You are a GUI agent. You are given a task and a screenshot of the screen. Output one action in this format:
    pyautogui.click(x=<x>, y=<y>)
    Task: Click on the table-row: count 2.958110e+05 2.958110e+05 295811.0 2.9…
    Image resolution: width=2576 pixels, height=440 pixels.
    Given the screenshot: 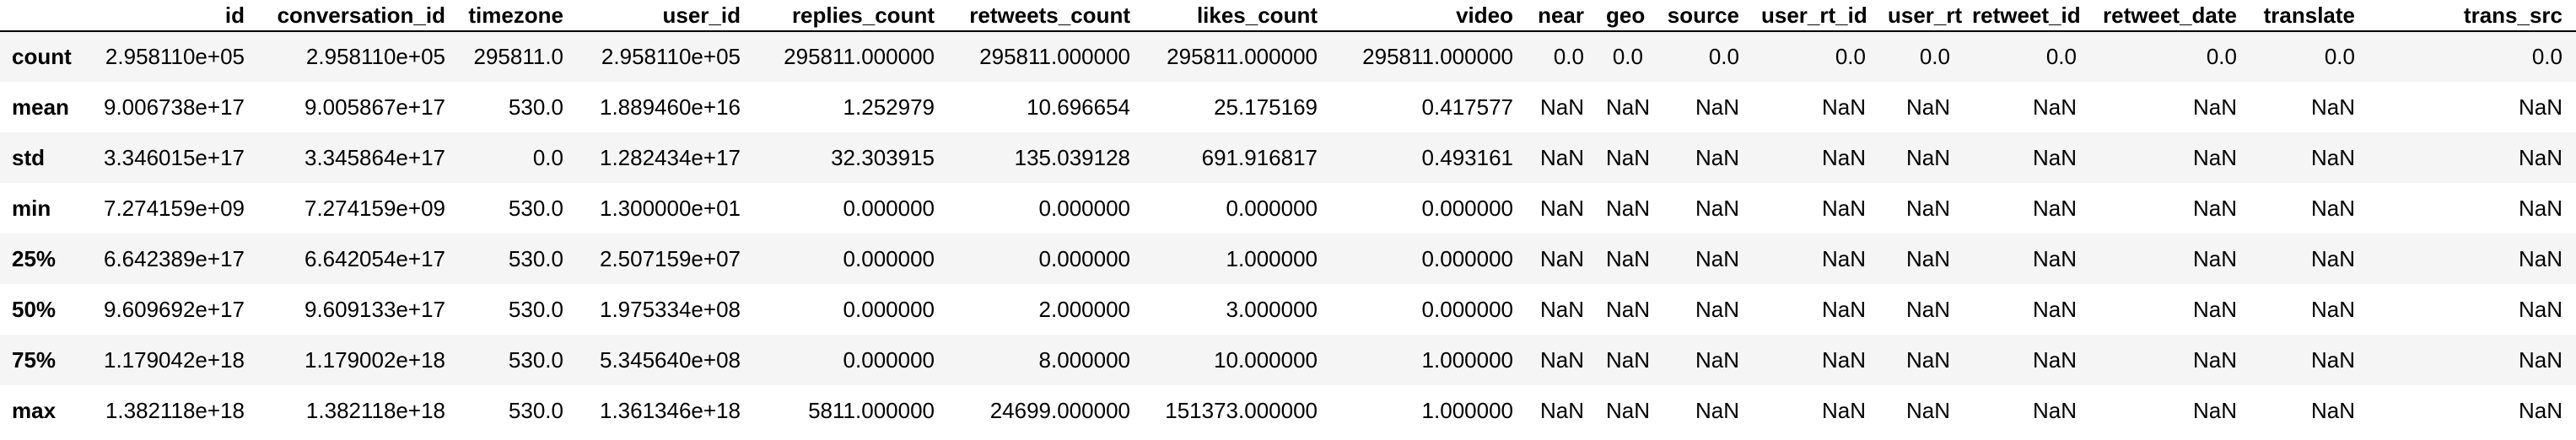 What is the action you would take?
    pyautogui.click(x=1288, y=56)
    